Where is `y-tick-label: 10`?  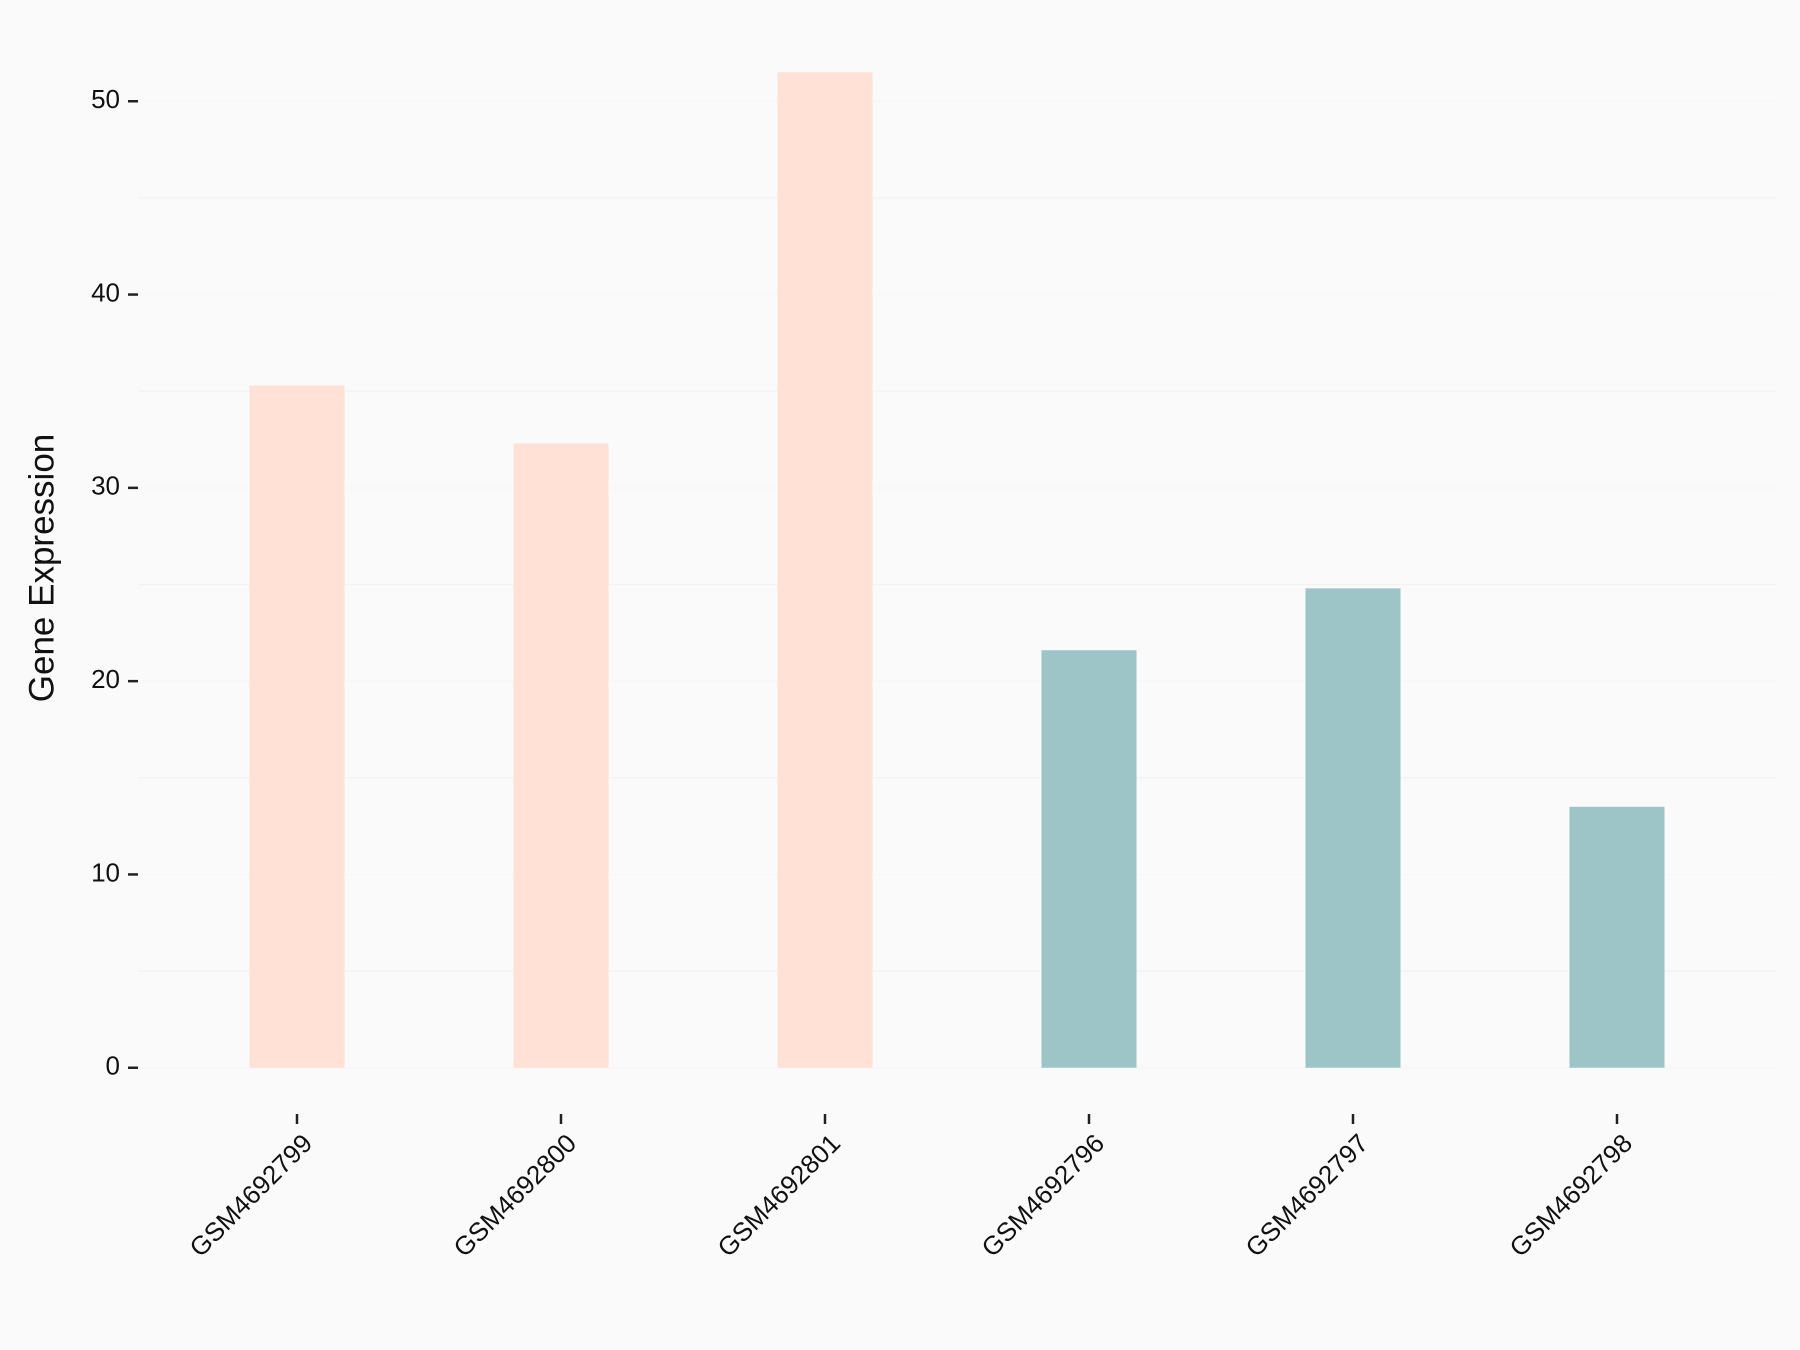 y-tick-label: 10 is located at coordinates (105, 872).